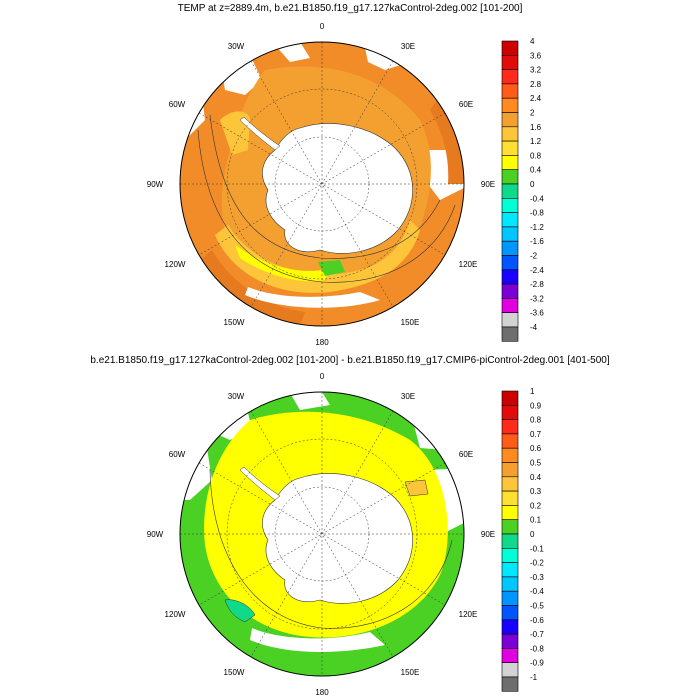  What do you see at coordinates (408, 46) in the screenshot?
I see `top-lon-label-30e: 30E` at bounding box center [408, 46].